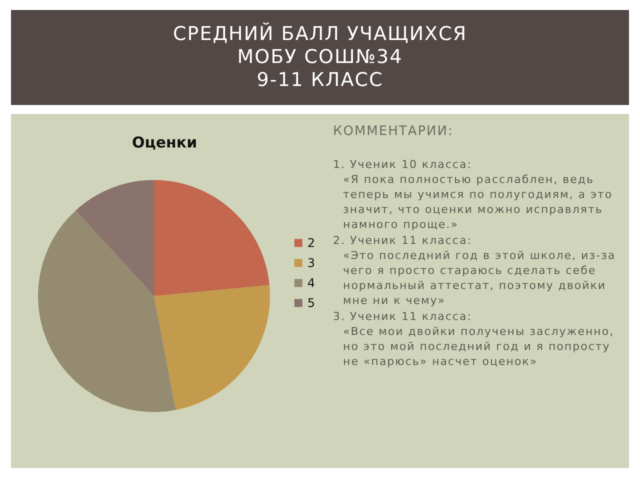 The height and width of the screenshot is (480, 640). What do you see at coordinates (473, 194) in the screenshot?
I see `text: 1. Ученик 10 класса: «Я пока полностью расслаблен, ведь теперь мы учимся по полугодиям, а это значит, что оценки можно исправлять намного проще.»` at bounding box center [473, 194].